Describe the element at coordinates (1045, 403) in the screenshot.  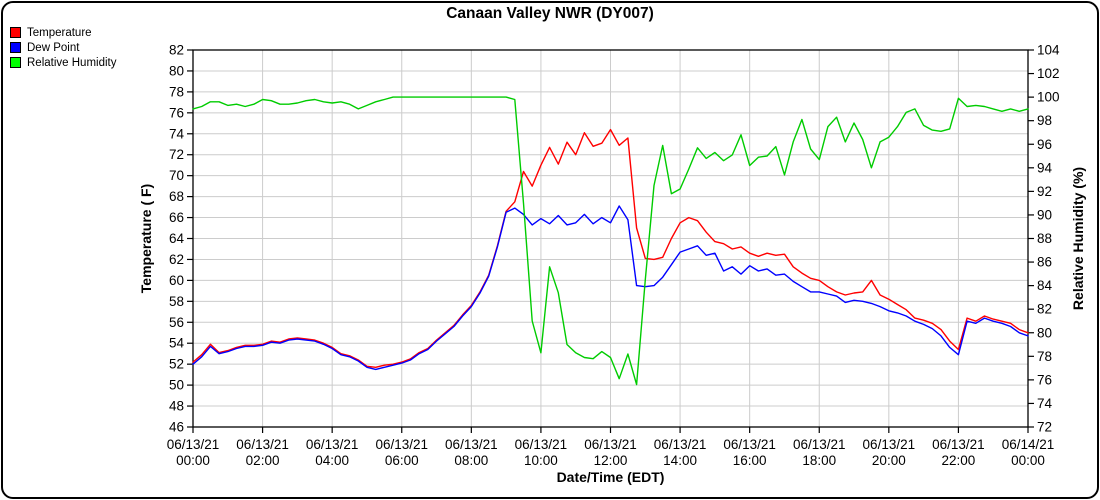
I see `y-right-tick-label: 74` at that location.